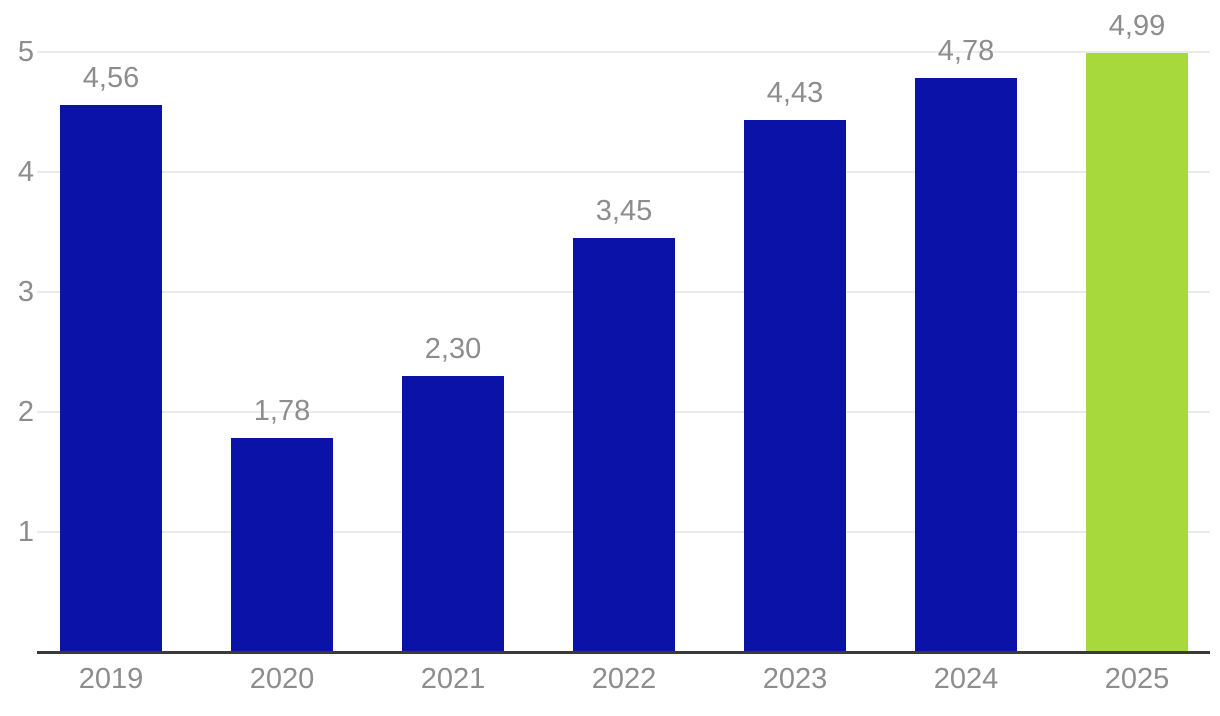 The width and height of the screenshot is (1220, 716). What do you see at coordinates (282, 411) in the screenshot?
I see `bar-value-label: 1,78` at bounding box center [282, 411].